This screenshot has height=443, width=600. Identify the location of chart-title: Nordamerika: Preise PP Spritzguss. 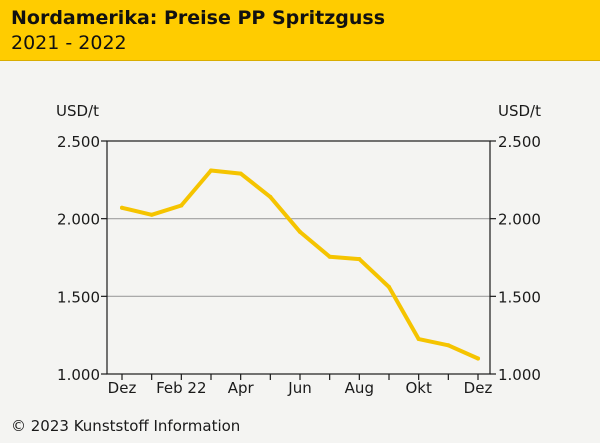
(198, 18).